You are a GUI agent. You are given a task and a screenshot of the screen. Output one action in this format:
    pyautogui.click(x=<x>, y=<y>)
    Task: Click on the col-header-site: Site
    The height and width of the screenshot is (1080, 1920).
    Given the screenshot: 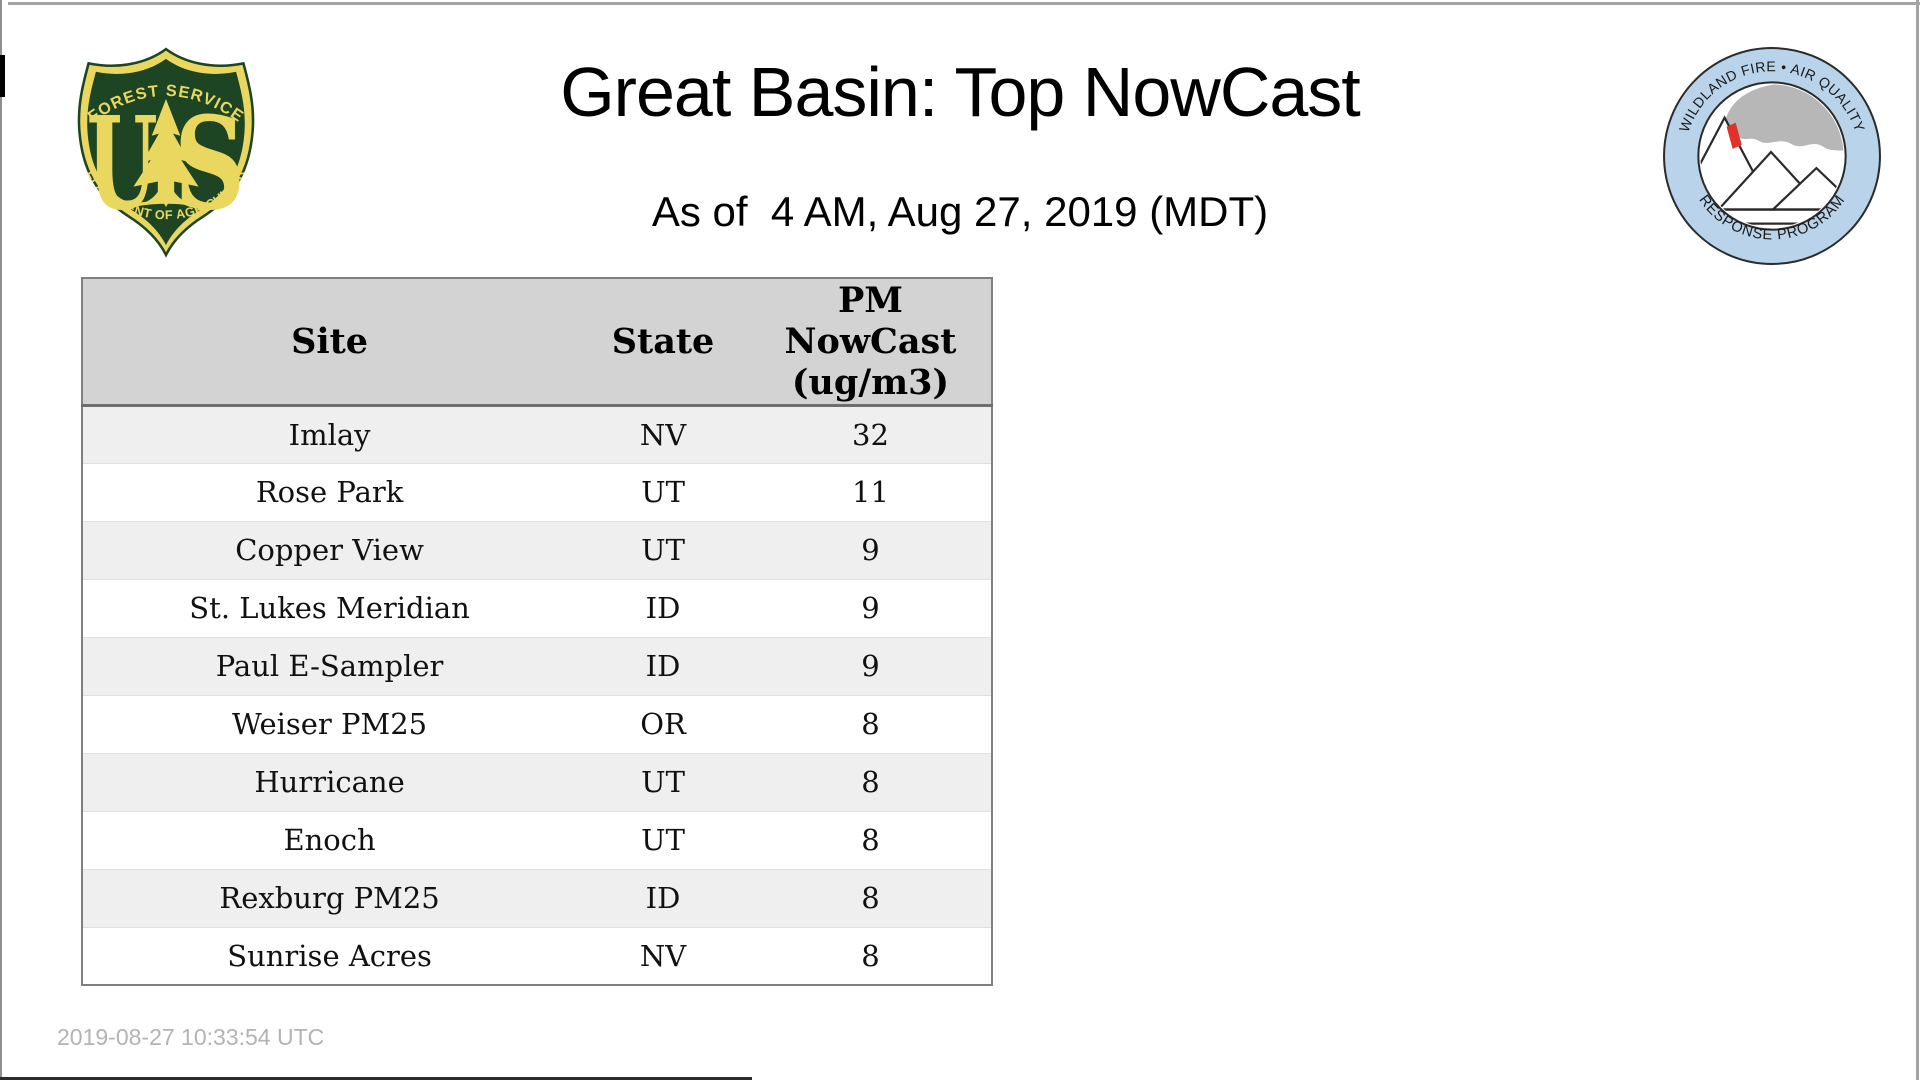 What is the action you would take?
    pyautogui.click(x=329, y=342)
    